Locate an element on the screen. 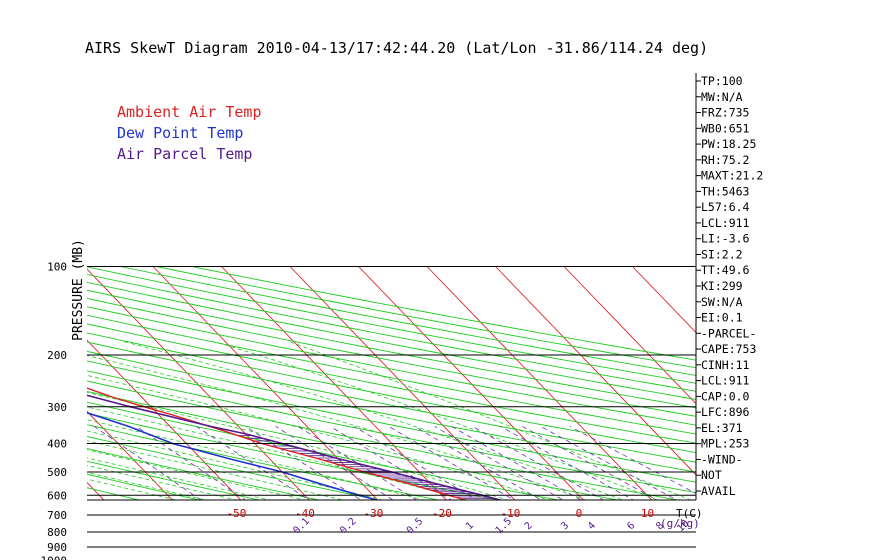 The height and width of the screenshot is (560, 870). temp-tick-label-bottom: -20 is located at coordinates (442, 513).